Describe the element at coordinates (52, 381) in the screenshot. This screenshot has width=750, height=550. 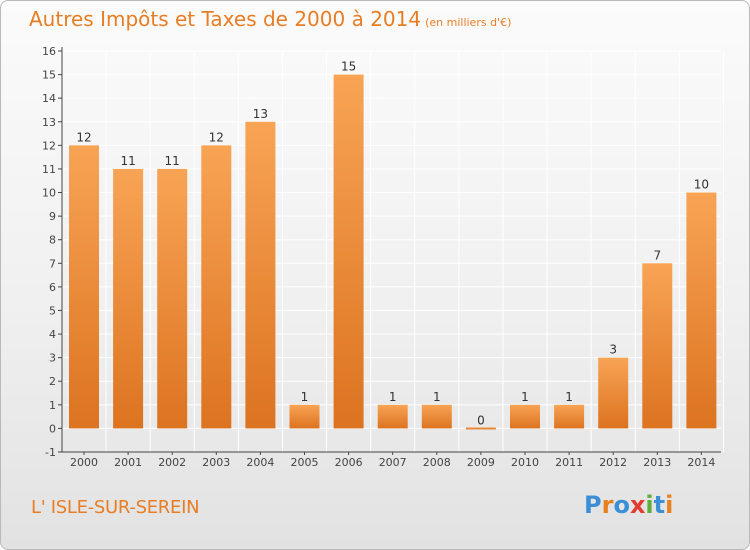
I see `y-tick-label: 2` at that location.